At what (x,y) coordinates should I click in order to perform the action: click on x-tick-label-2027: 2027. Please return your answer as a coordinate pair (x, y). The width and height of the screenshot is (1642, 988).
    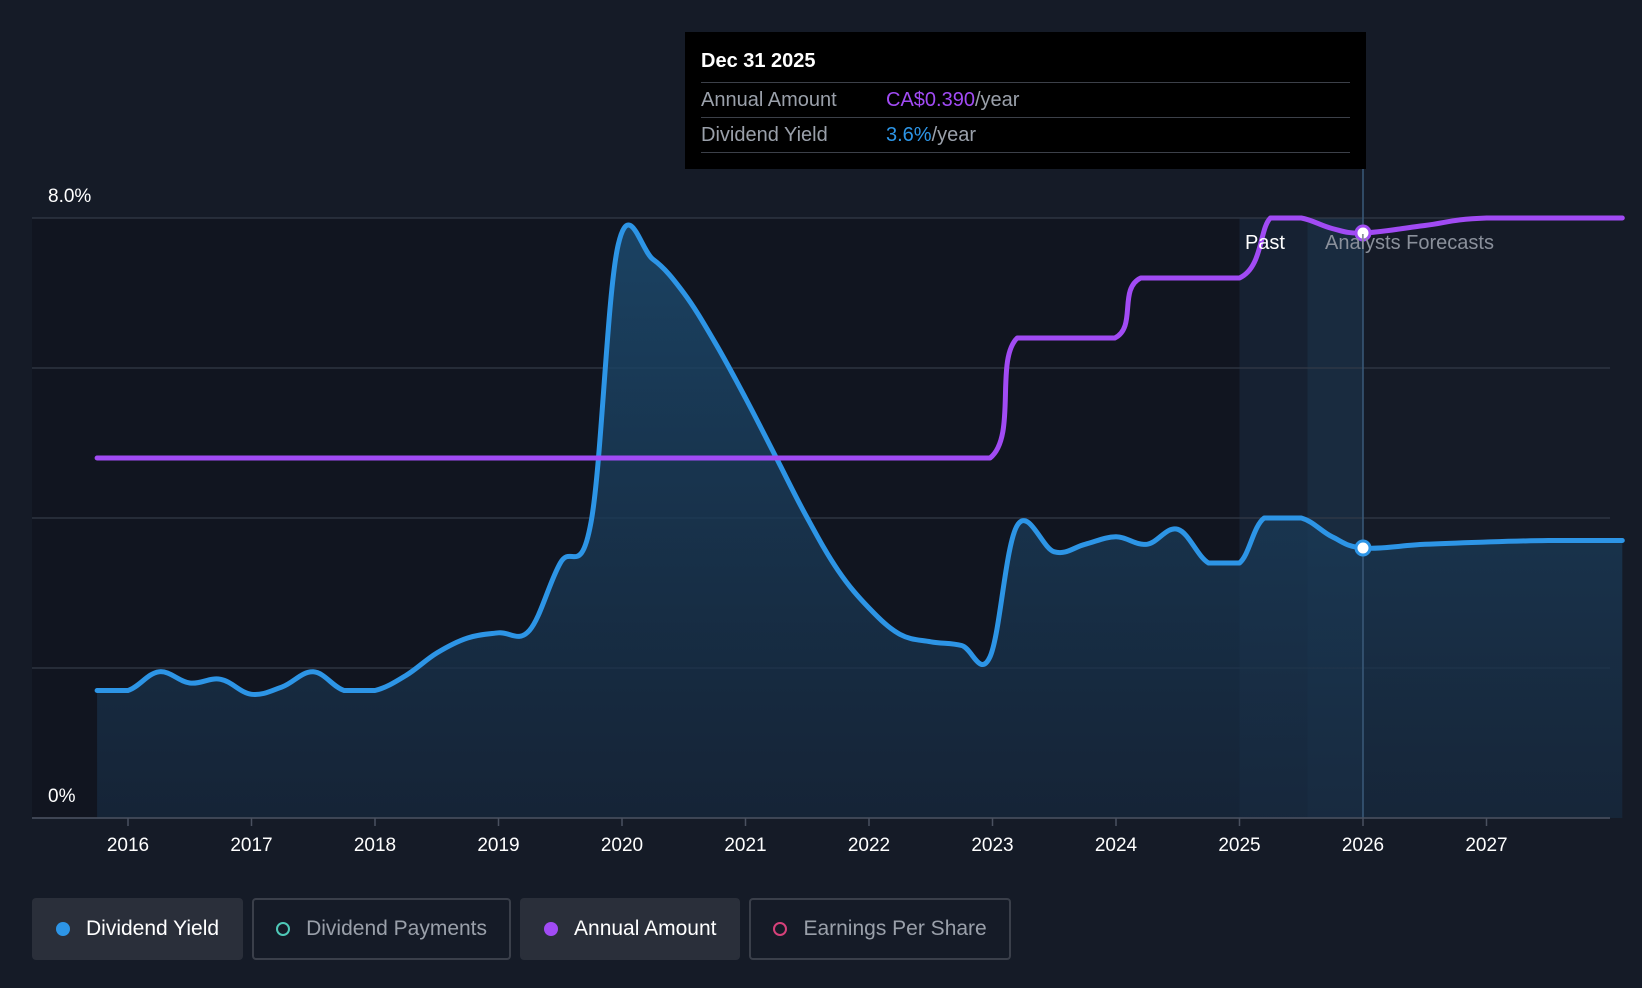
    Looking at the image, I should click on (1486, 845).